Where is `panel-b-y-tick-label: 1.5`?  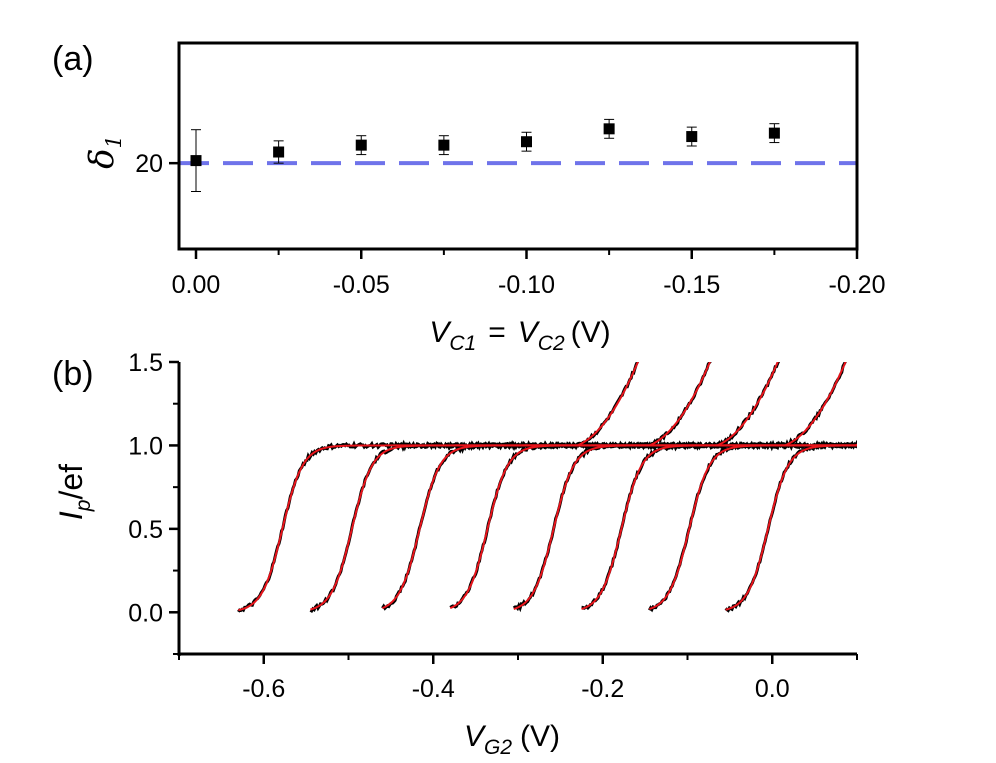 panel-b-y-tick-label: 1.5 is located at coordinates (145, 363).